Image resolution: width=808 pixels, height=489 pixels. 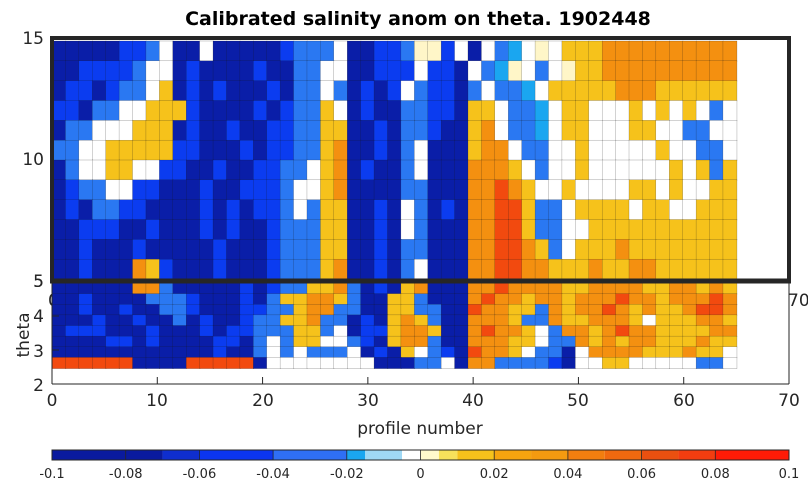 What do you see at coordinates (200, 474) in the screenshot?
I see `colorbar-tick-label: -0.06` at bounding box center [200, 474].